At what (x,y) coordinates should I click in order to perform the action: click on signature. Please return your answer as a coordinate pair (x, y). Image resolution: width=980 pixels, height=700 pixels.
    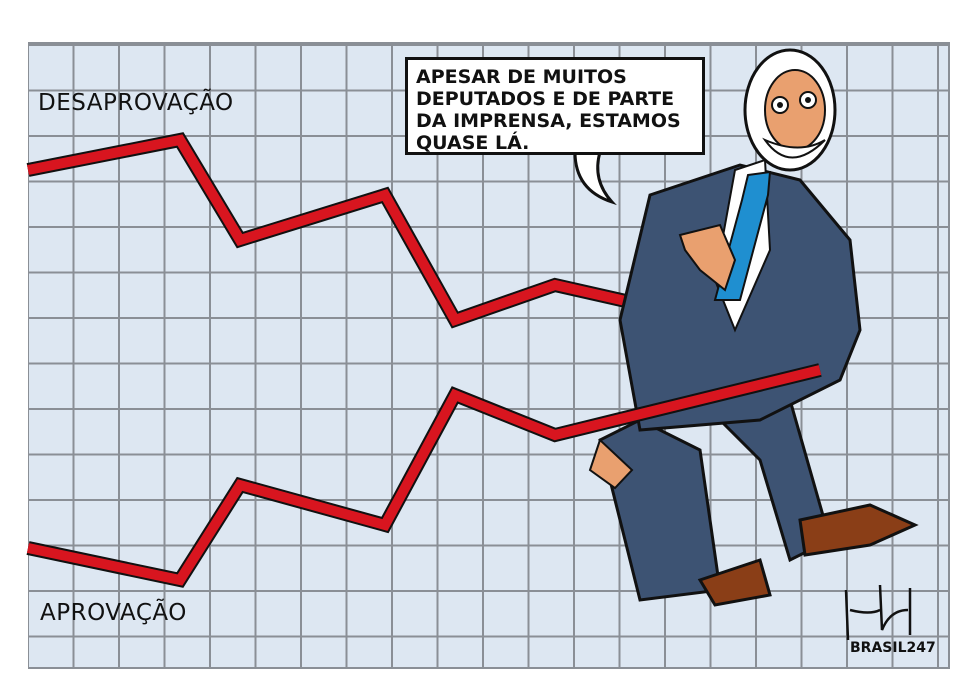
    Looking at the image, I should click on (878, 612).